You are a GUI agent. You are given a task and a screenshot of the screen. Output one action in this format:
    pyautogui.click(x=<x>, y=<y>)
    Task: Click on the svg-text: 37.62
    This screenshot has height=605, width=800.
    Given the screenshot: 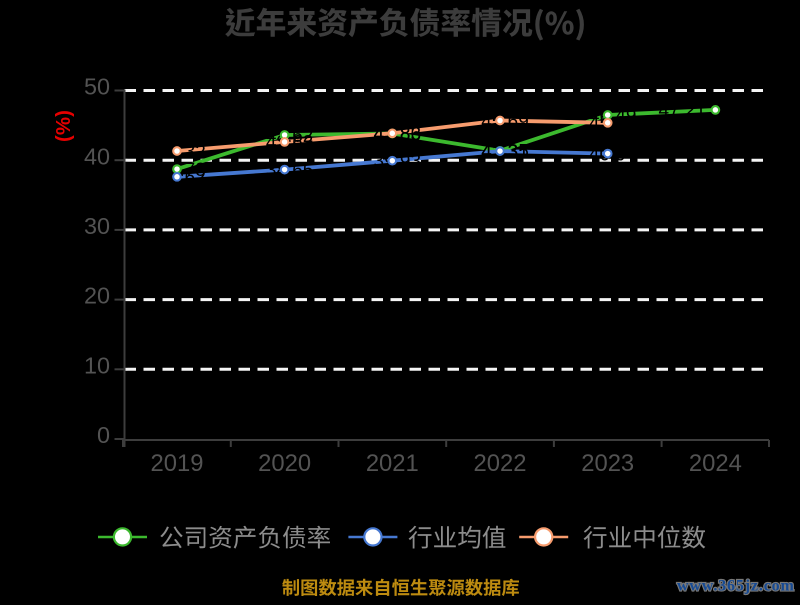 What is the action you would take?
    pyautogui.click(x=182, y=178)
    